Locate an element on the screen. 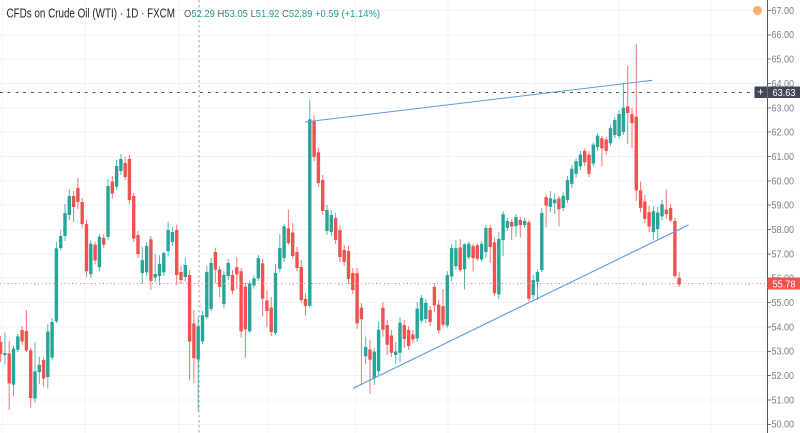 The image size is (800, 433). svg-text: 50.00 is located at coordinates (783, 425).